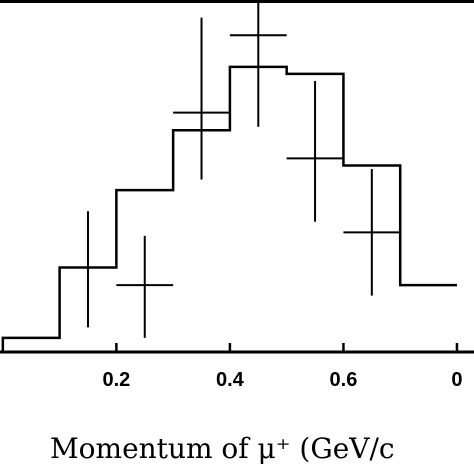 The width and height of the screenshot is (474, 474). What do you see at coordinates (344, 380) in the screenshot?
I see `x-tick-label: 0.6` at bounding box center [344, 380].